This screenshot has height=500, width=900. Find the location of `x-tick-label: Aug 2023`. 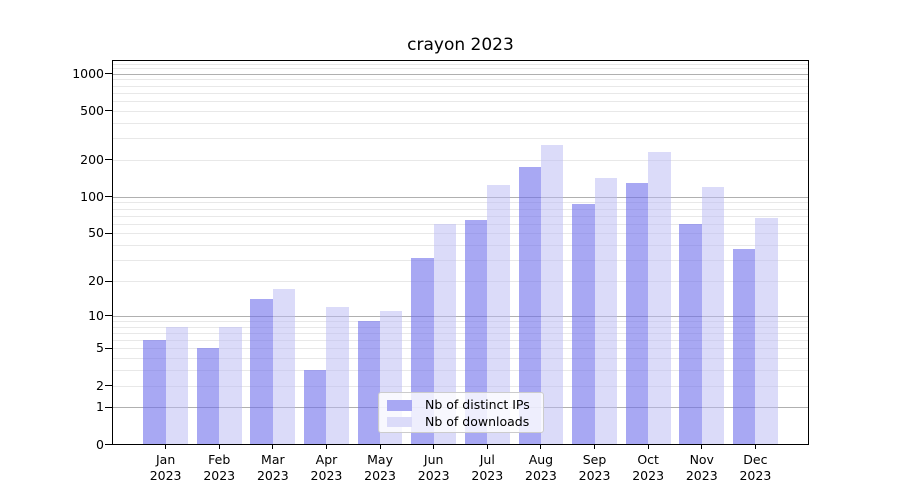

x-tick-label: Aug 2023 is located at coordinates (541, 468).